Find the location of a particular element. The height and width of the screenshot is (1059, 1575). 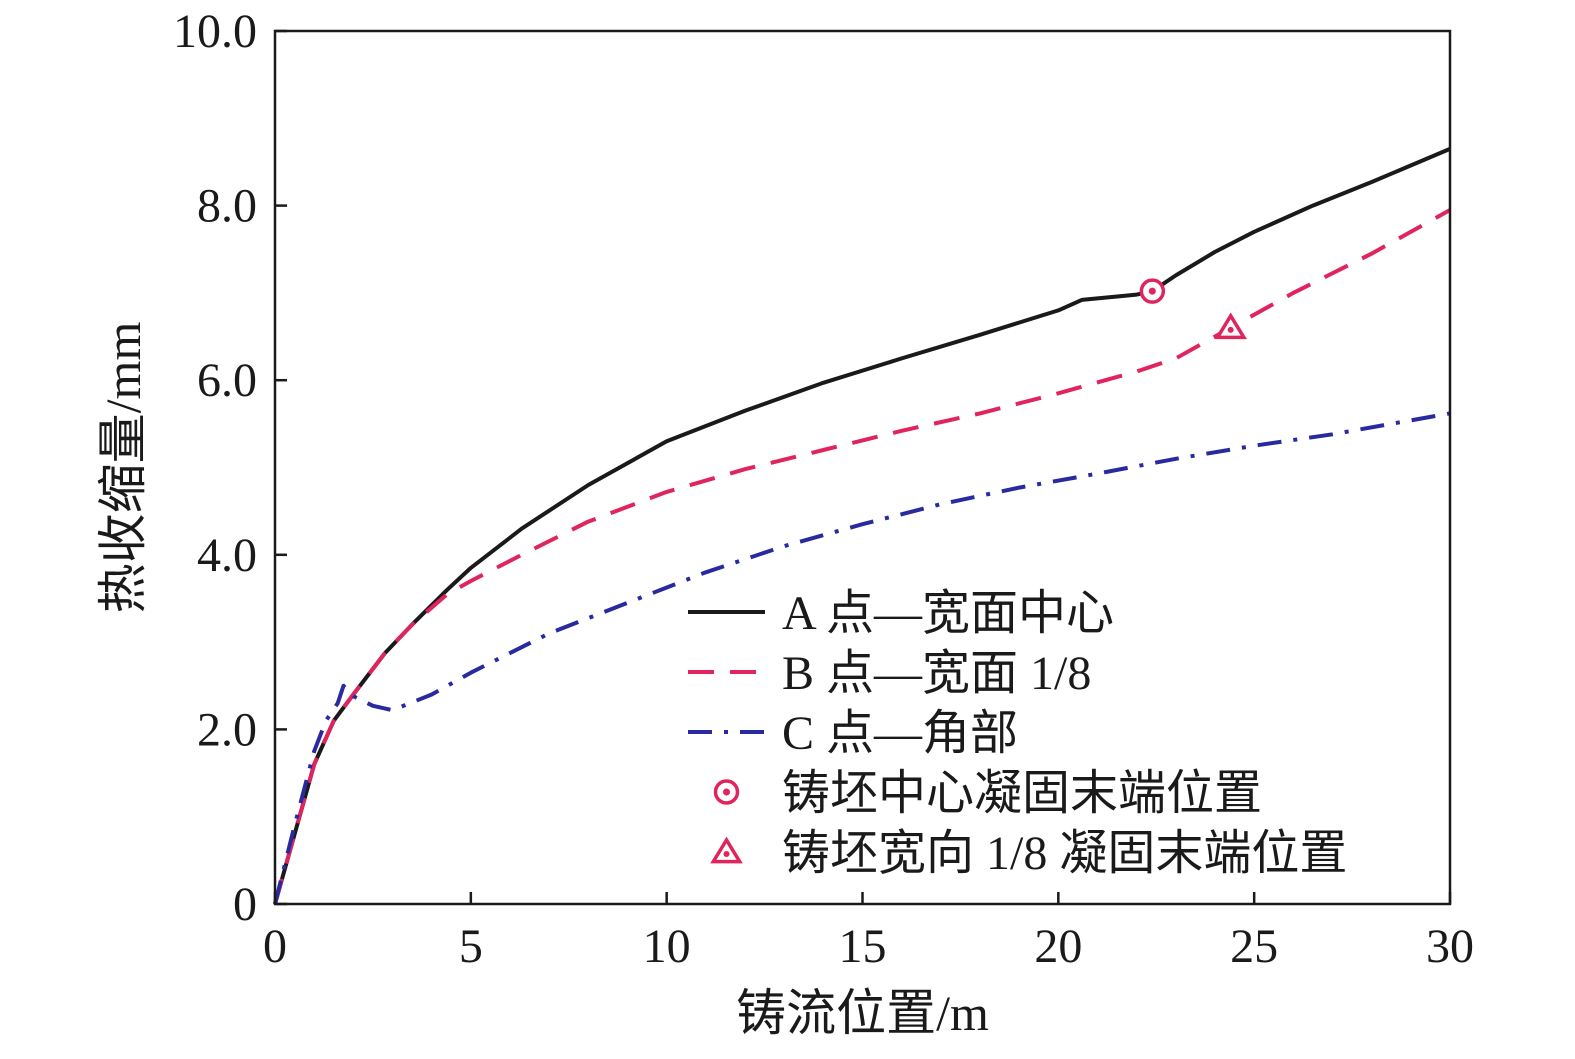

x-tick-label: 25 is located at coordinates (1254, 946).